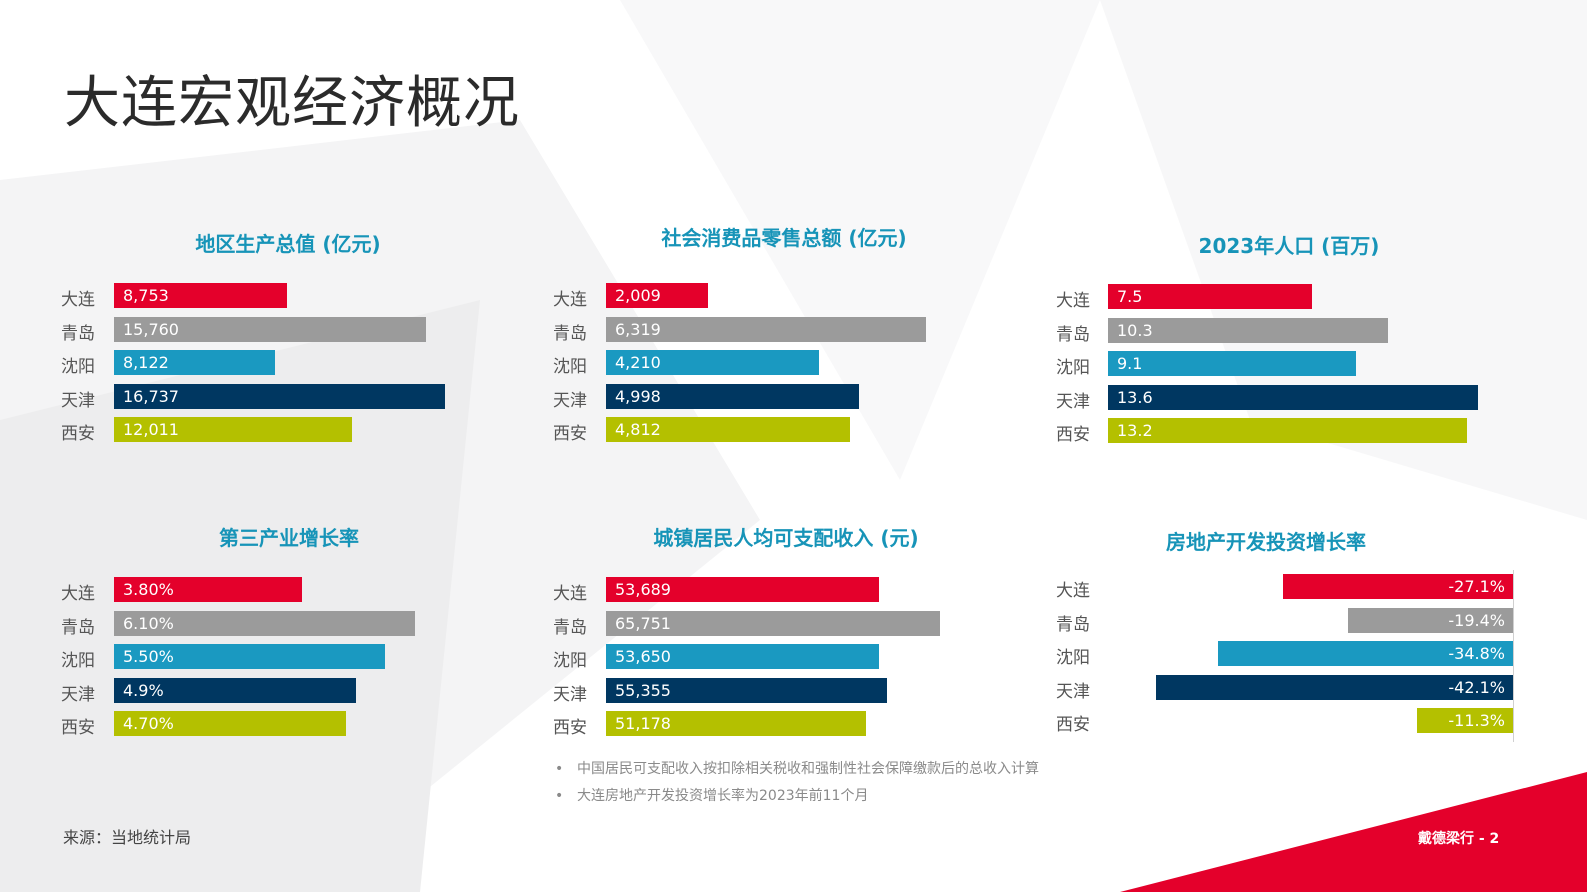 This screenshot has height=892, width=1587. I want to click on bar-row-tianjin: 天津 4,998, so click(789, 397).